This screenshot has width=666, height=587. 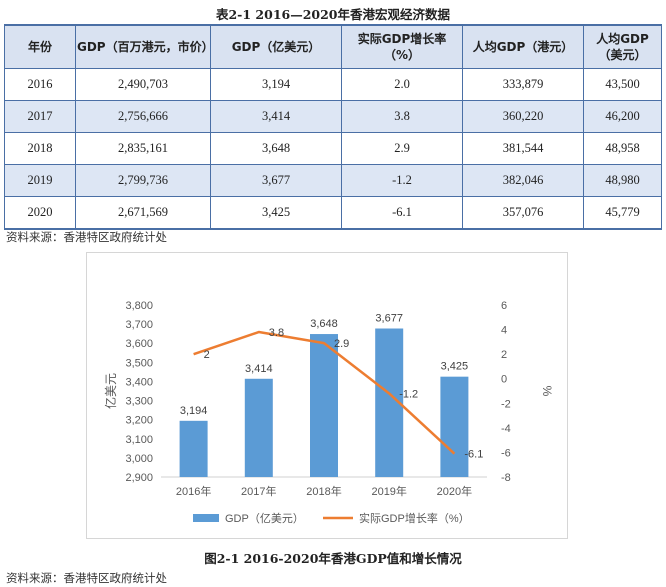 What do you see at coordinates (323, 491) in the screenshot?
I see `x-tick-label: 2018年` at bounding box center [323, 491].